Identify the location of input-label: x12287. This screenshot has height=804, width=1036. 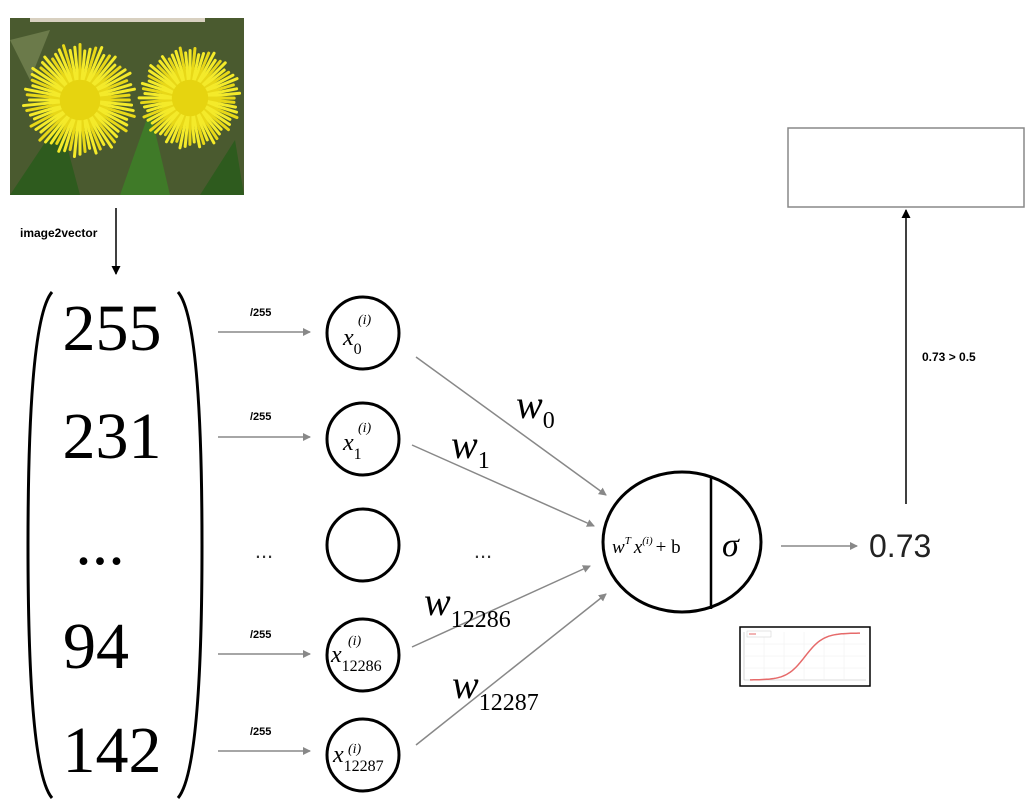
(358, 758).